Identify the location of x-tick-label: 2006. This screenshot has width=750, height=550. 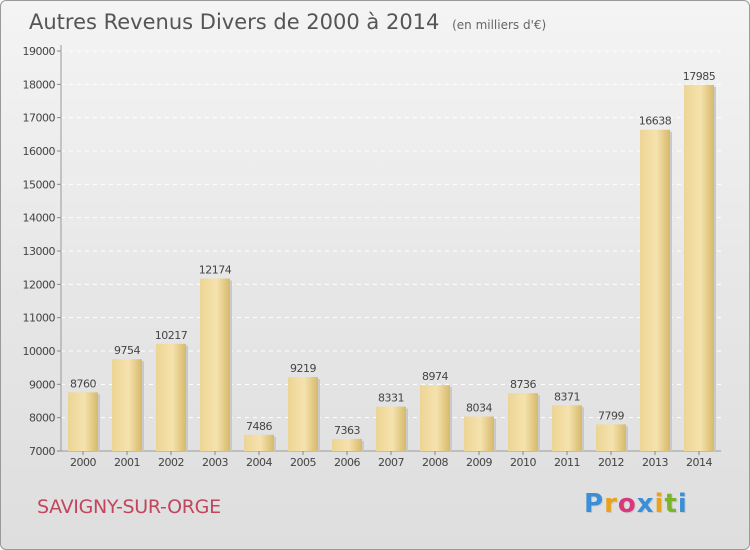
(347, 462).